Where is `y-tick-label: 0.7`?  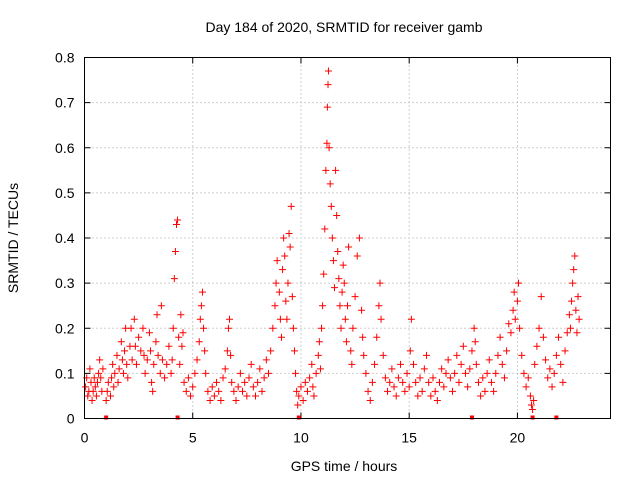 y-tick-label: 0.7 is located at coordinates (65, 103).